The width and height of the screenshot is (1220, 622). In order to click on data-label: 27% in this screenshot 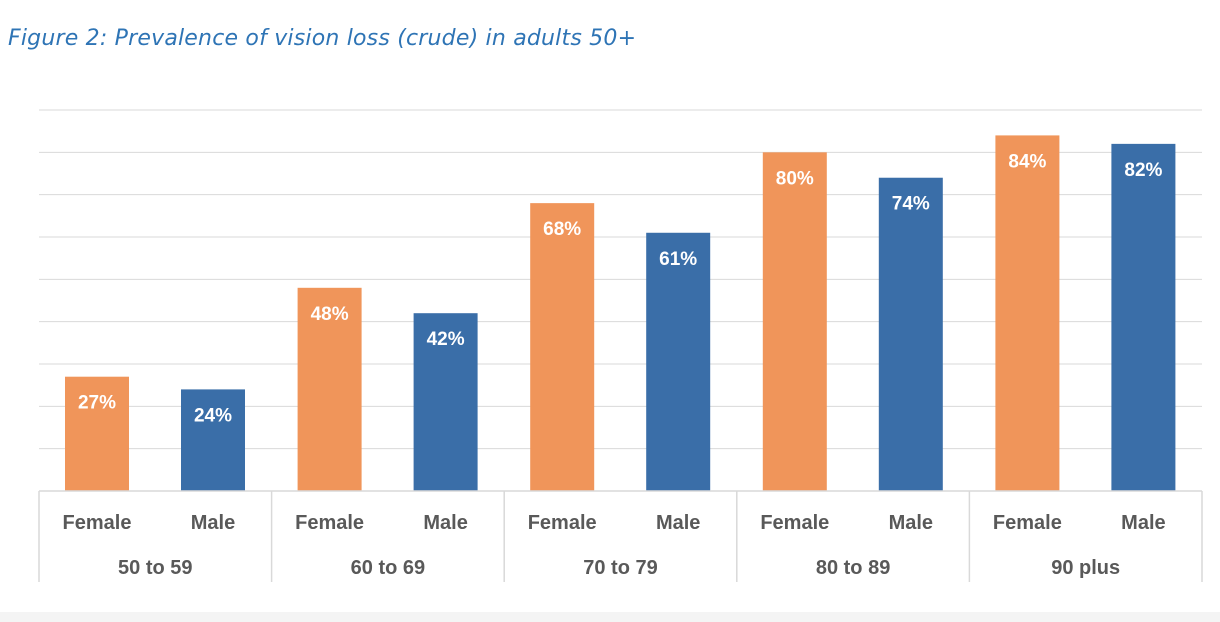, I will do `click(97, 403)`.